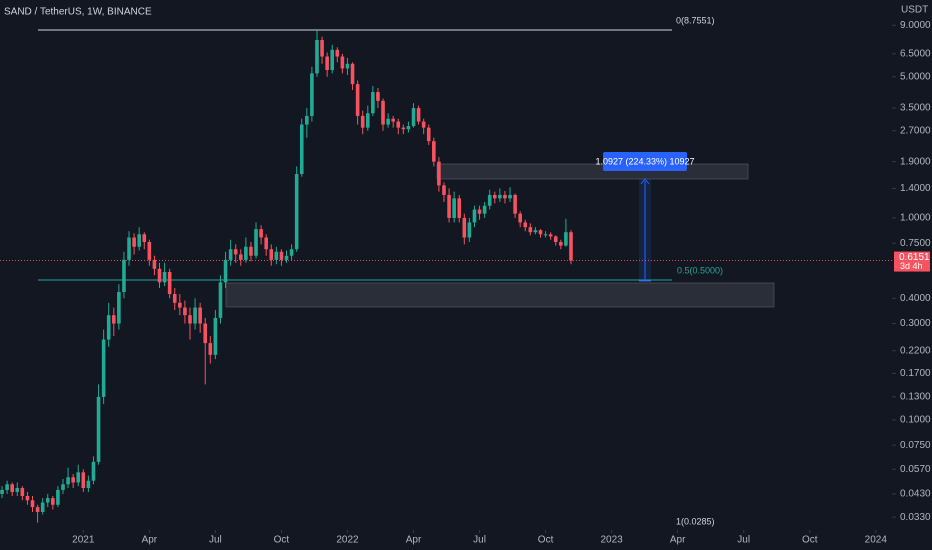  Describe the element at coordinates (915, 108) in the screenshot. I see `y-tick-label: 3.5000` at that location.